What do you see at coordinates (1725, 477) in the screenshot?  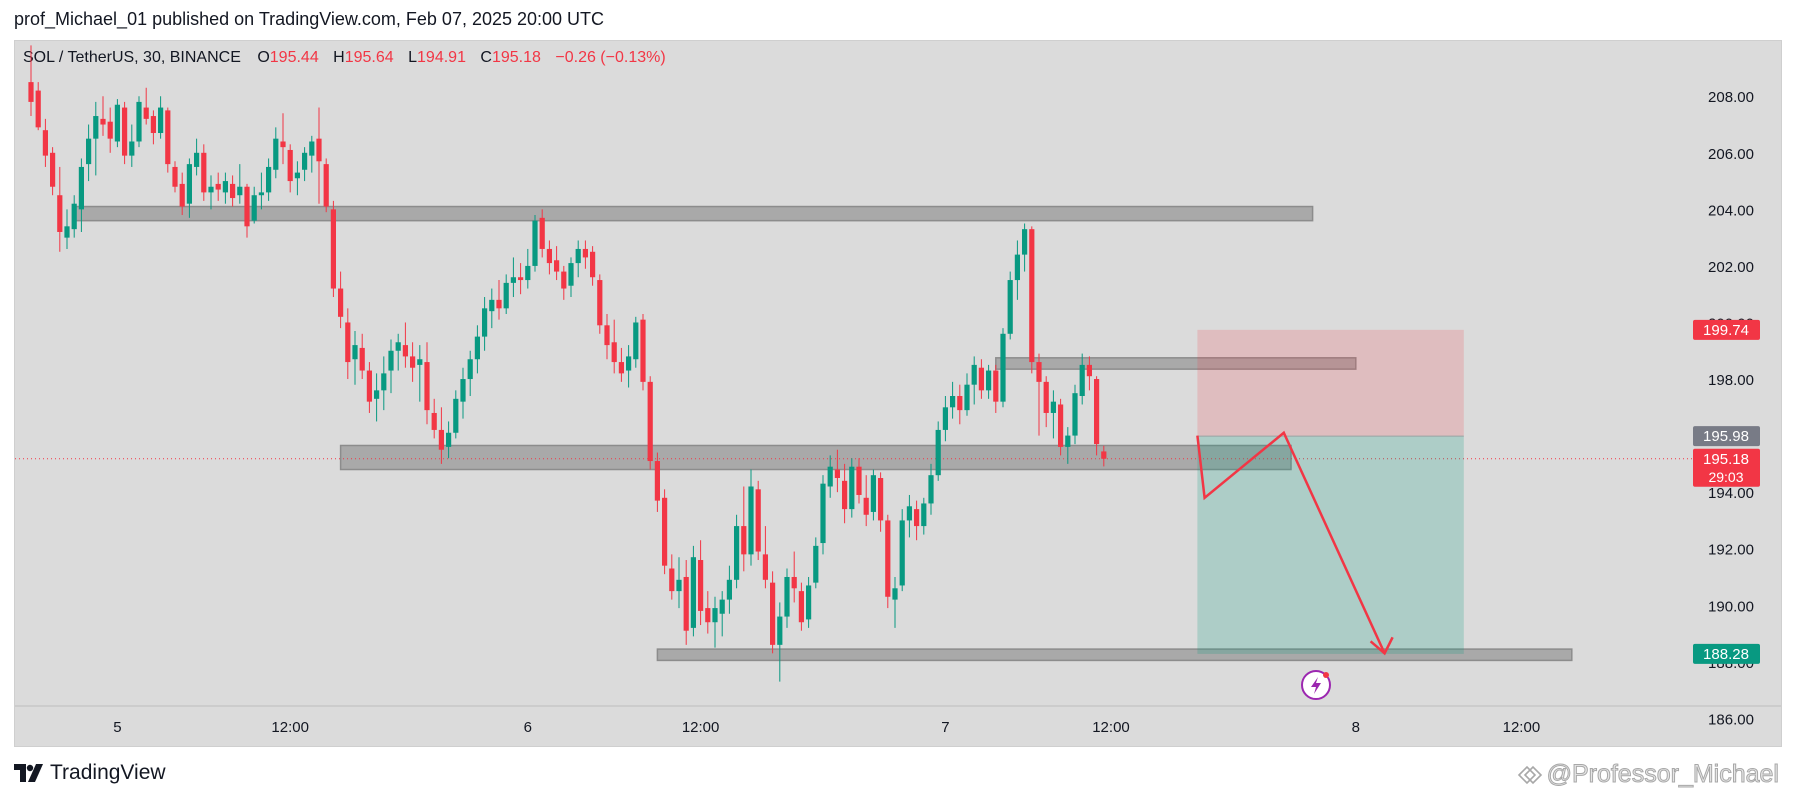 I see `countdown-label: 29:03` at bounding box center [1725, 477].